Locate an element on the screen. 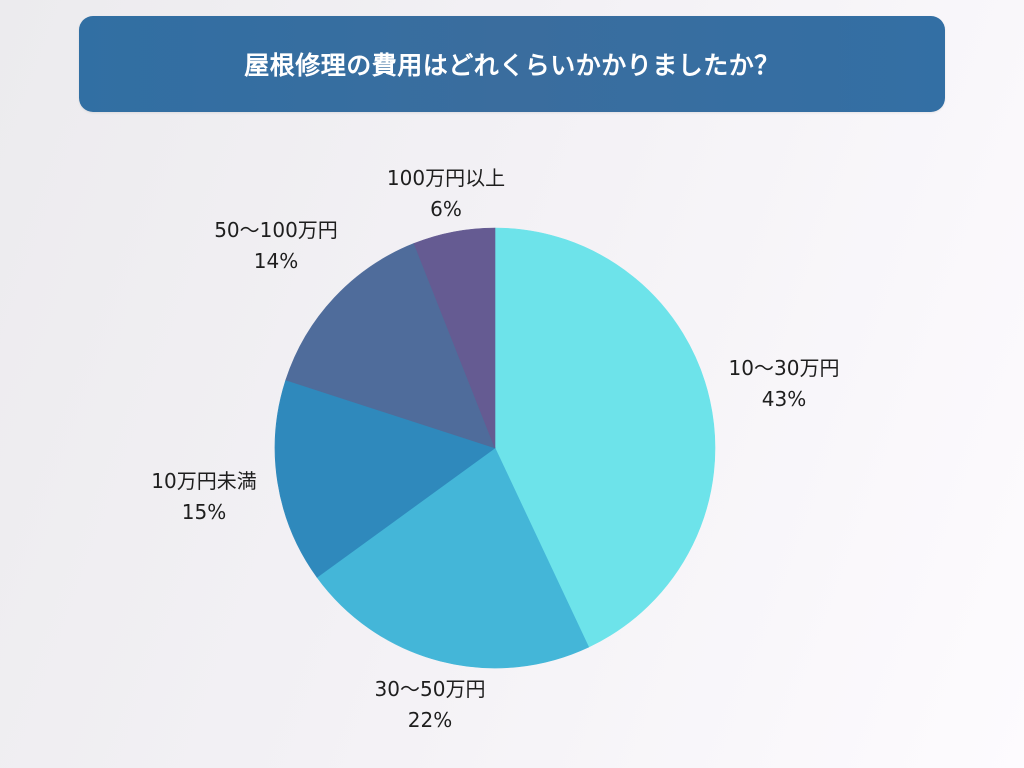 The width and height of the screenshot is (1024, 768). slice-label-name: 30〜50万円 is located at coordinates (430, 689).